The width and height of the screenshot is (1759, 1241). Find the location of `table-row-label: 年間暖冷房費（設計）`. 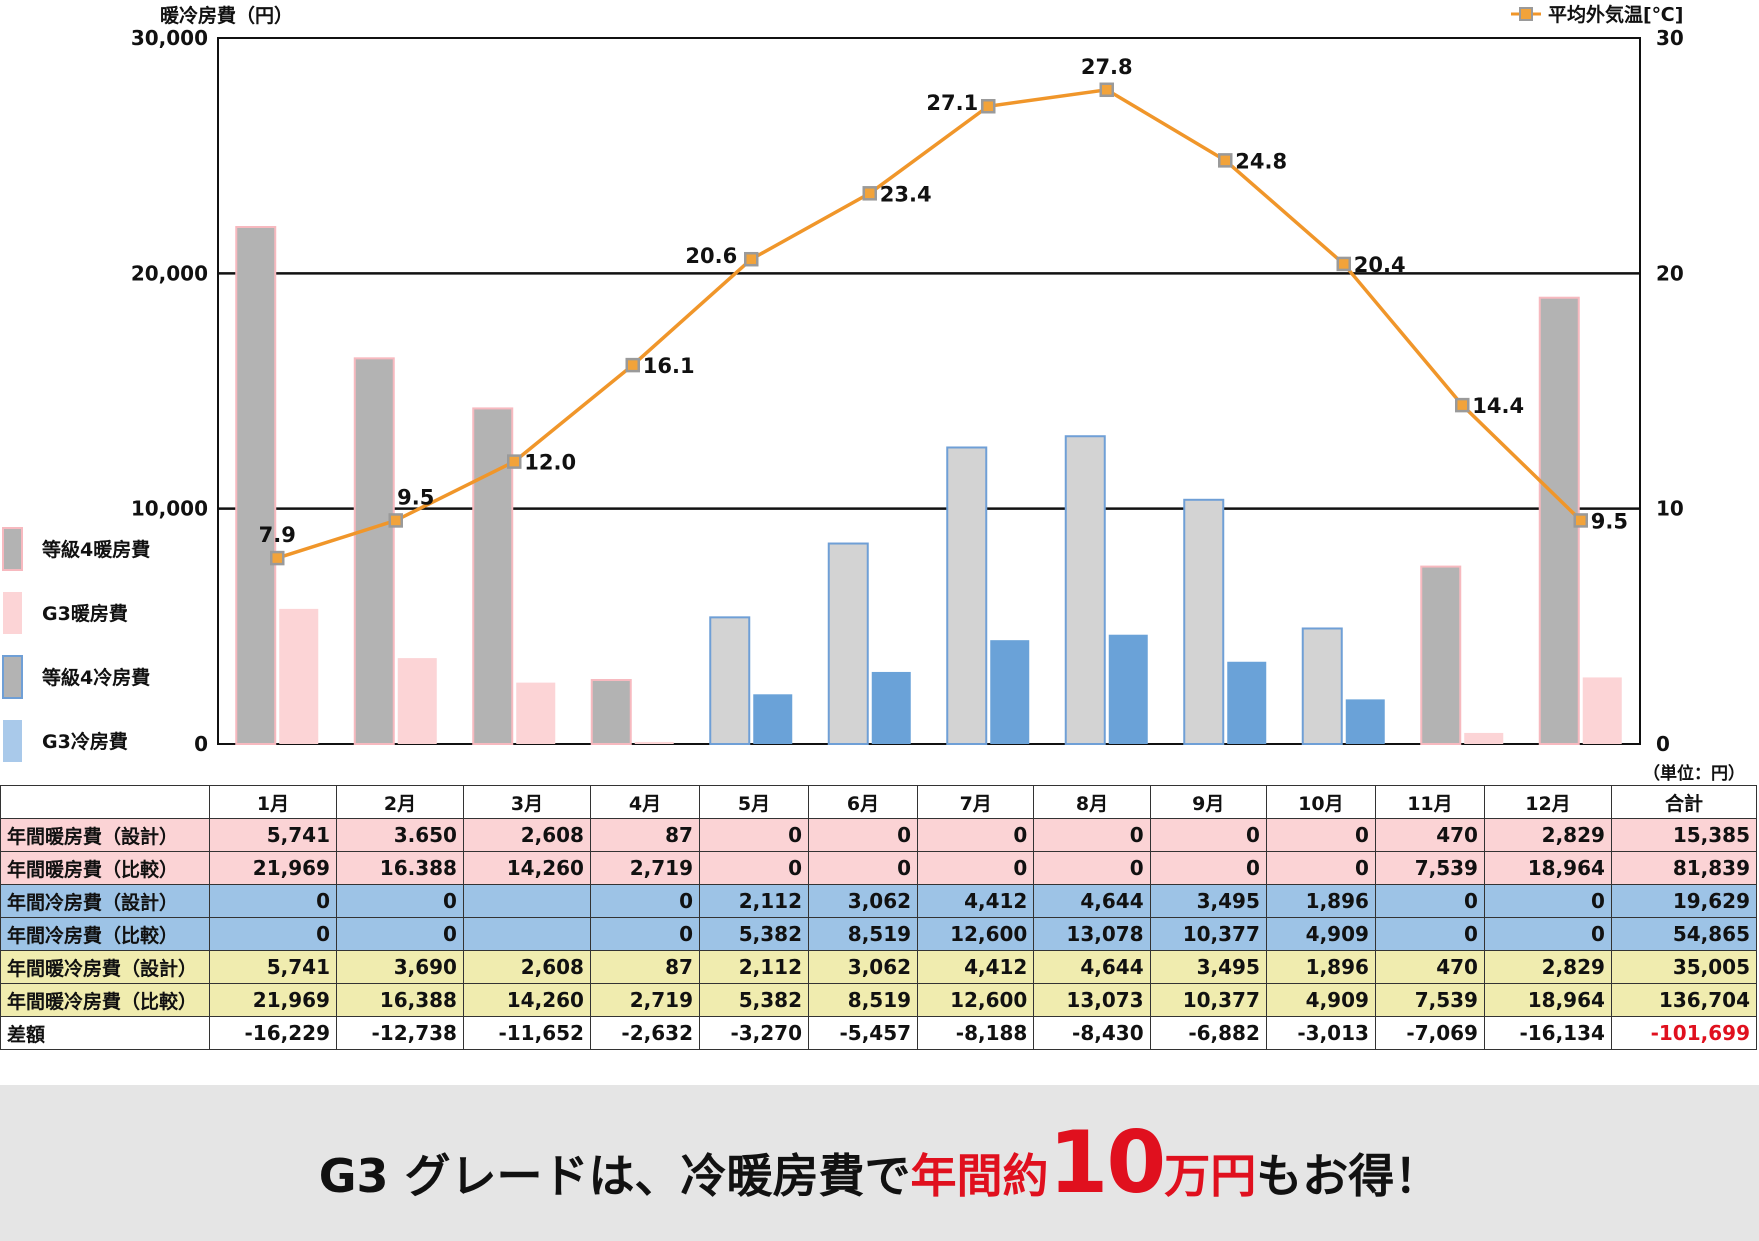

table-row-label: 年間暖冷房費（設計） is located at coordinates (105, 967).